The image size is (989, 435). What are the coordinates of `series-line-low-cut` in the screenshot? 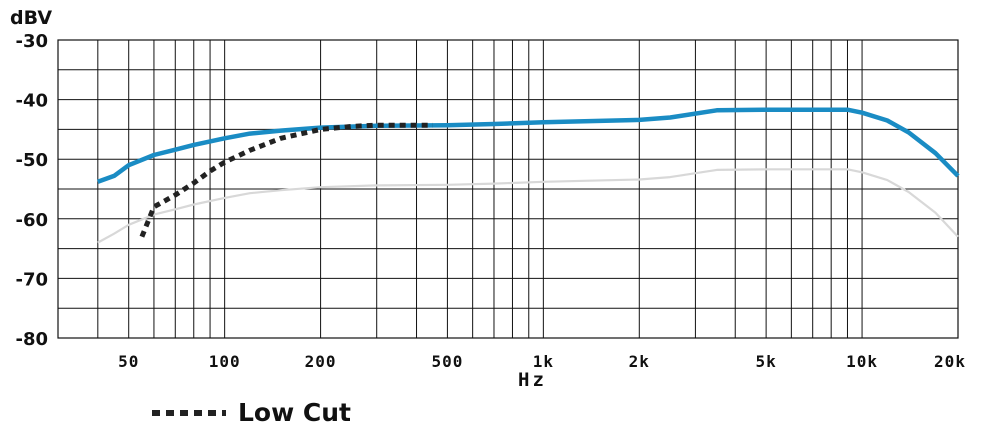 It's located at (286, 180).